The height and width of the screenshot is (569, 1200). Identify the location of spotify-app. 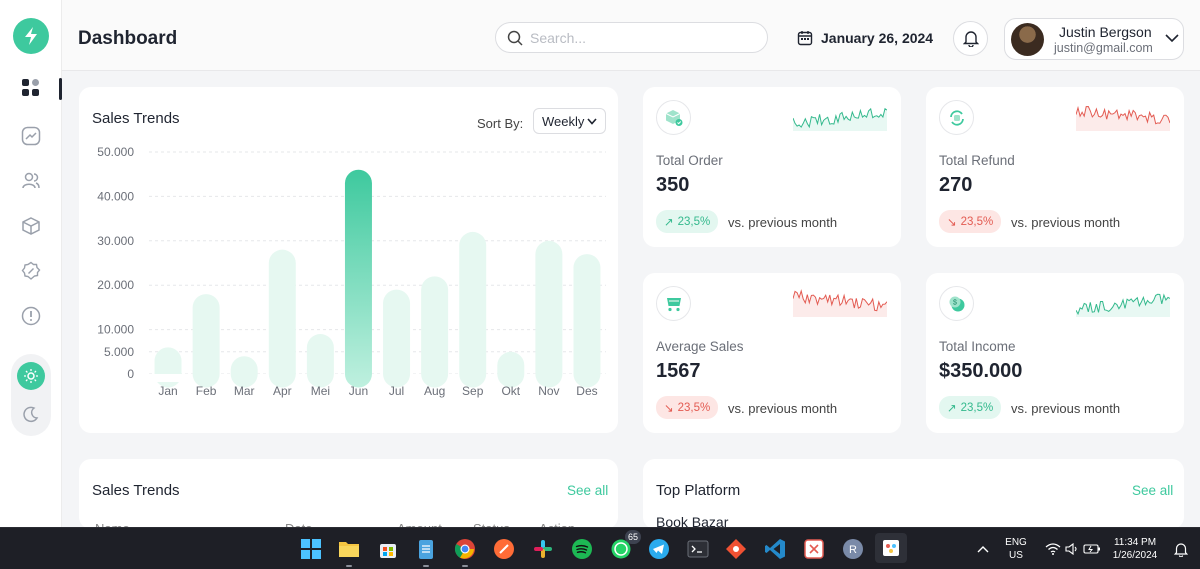
(582, 549).